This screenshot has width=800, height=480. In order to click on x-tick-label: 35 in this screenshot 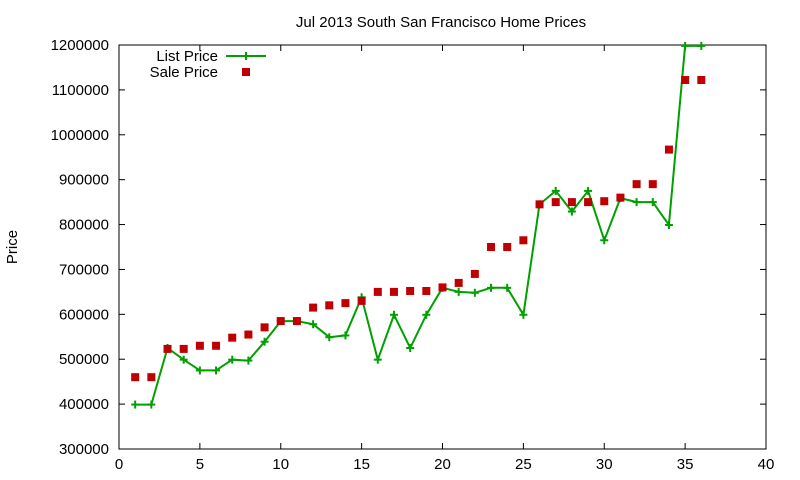, I will do `click(685, 464)`.